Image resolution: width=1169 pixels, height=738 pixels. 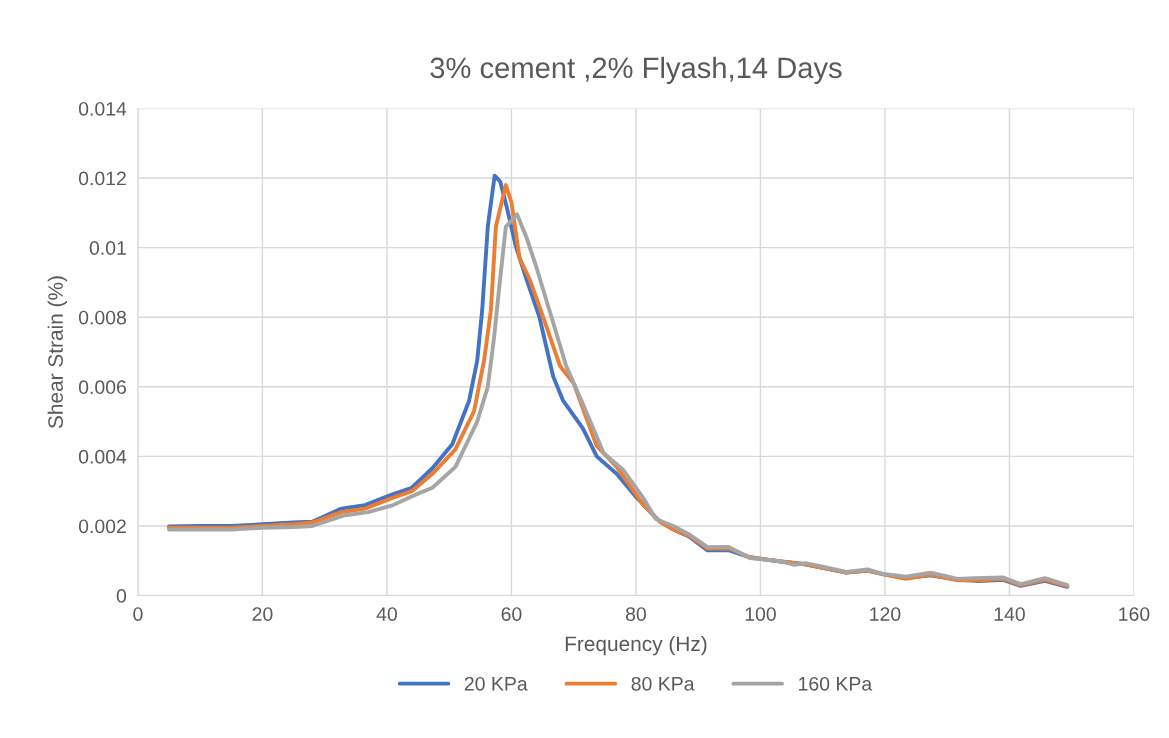 What do you see at coordinates (511, 614) in the screenshot?
I see `x-tick-label: 60` at bounding box center [511, 614].